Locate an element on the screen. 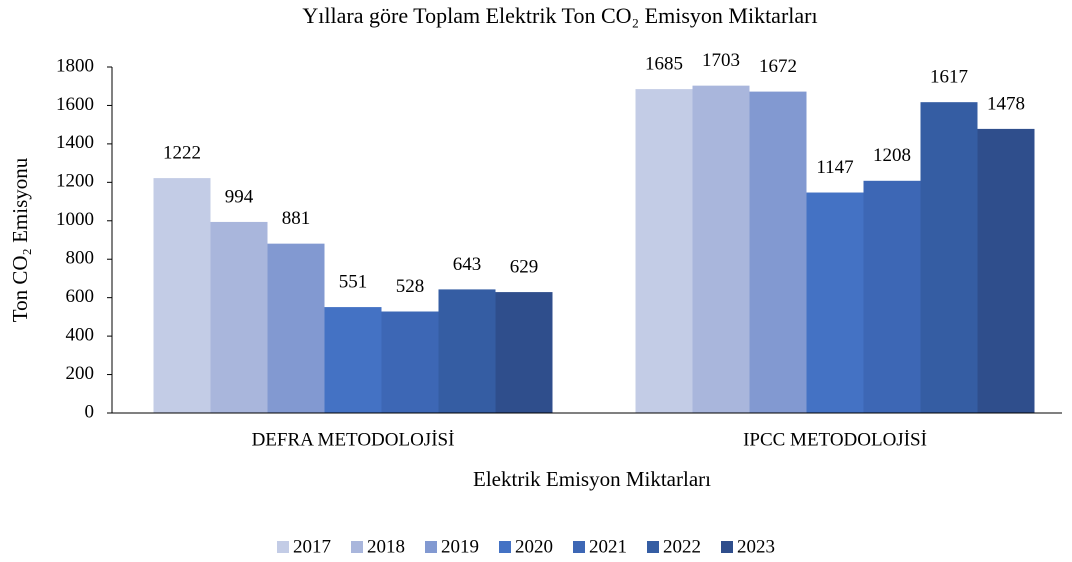  data-label: 643 is located at coordinates (467, 264).